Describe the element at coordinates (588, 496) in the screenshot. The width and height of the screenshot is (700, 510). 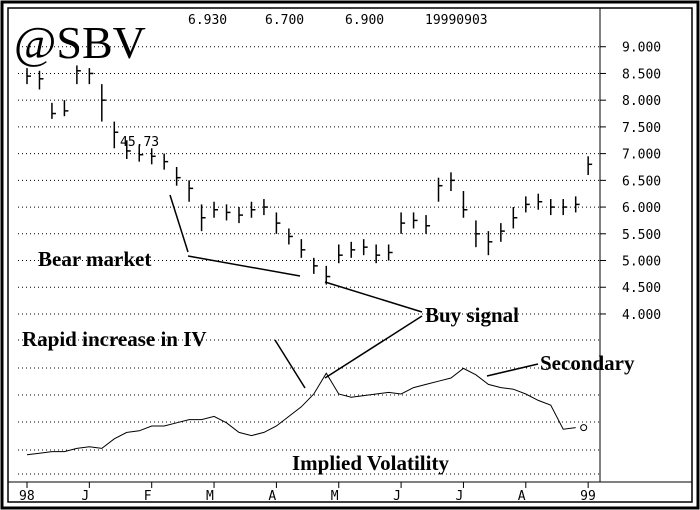
I see `x-tick-label: 99` at that location.